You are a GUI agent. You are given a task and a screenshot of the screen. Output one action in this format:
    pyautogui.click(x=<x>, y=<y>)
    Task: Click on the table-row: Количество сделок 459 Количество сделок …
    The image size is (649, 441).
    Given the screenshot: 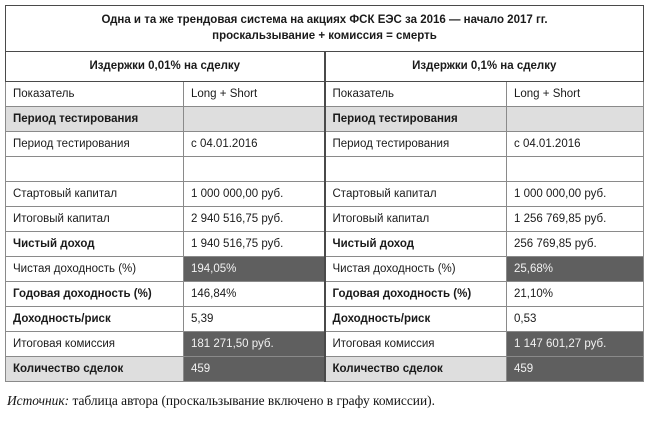 What is the action you would take?
    pyautogui.click(x=325, y=369)
    